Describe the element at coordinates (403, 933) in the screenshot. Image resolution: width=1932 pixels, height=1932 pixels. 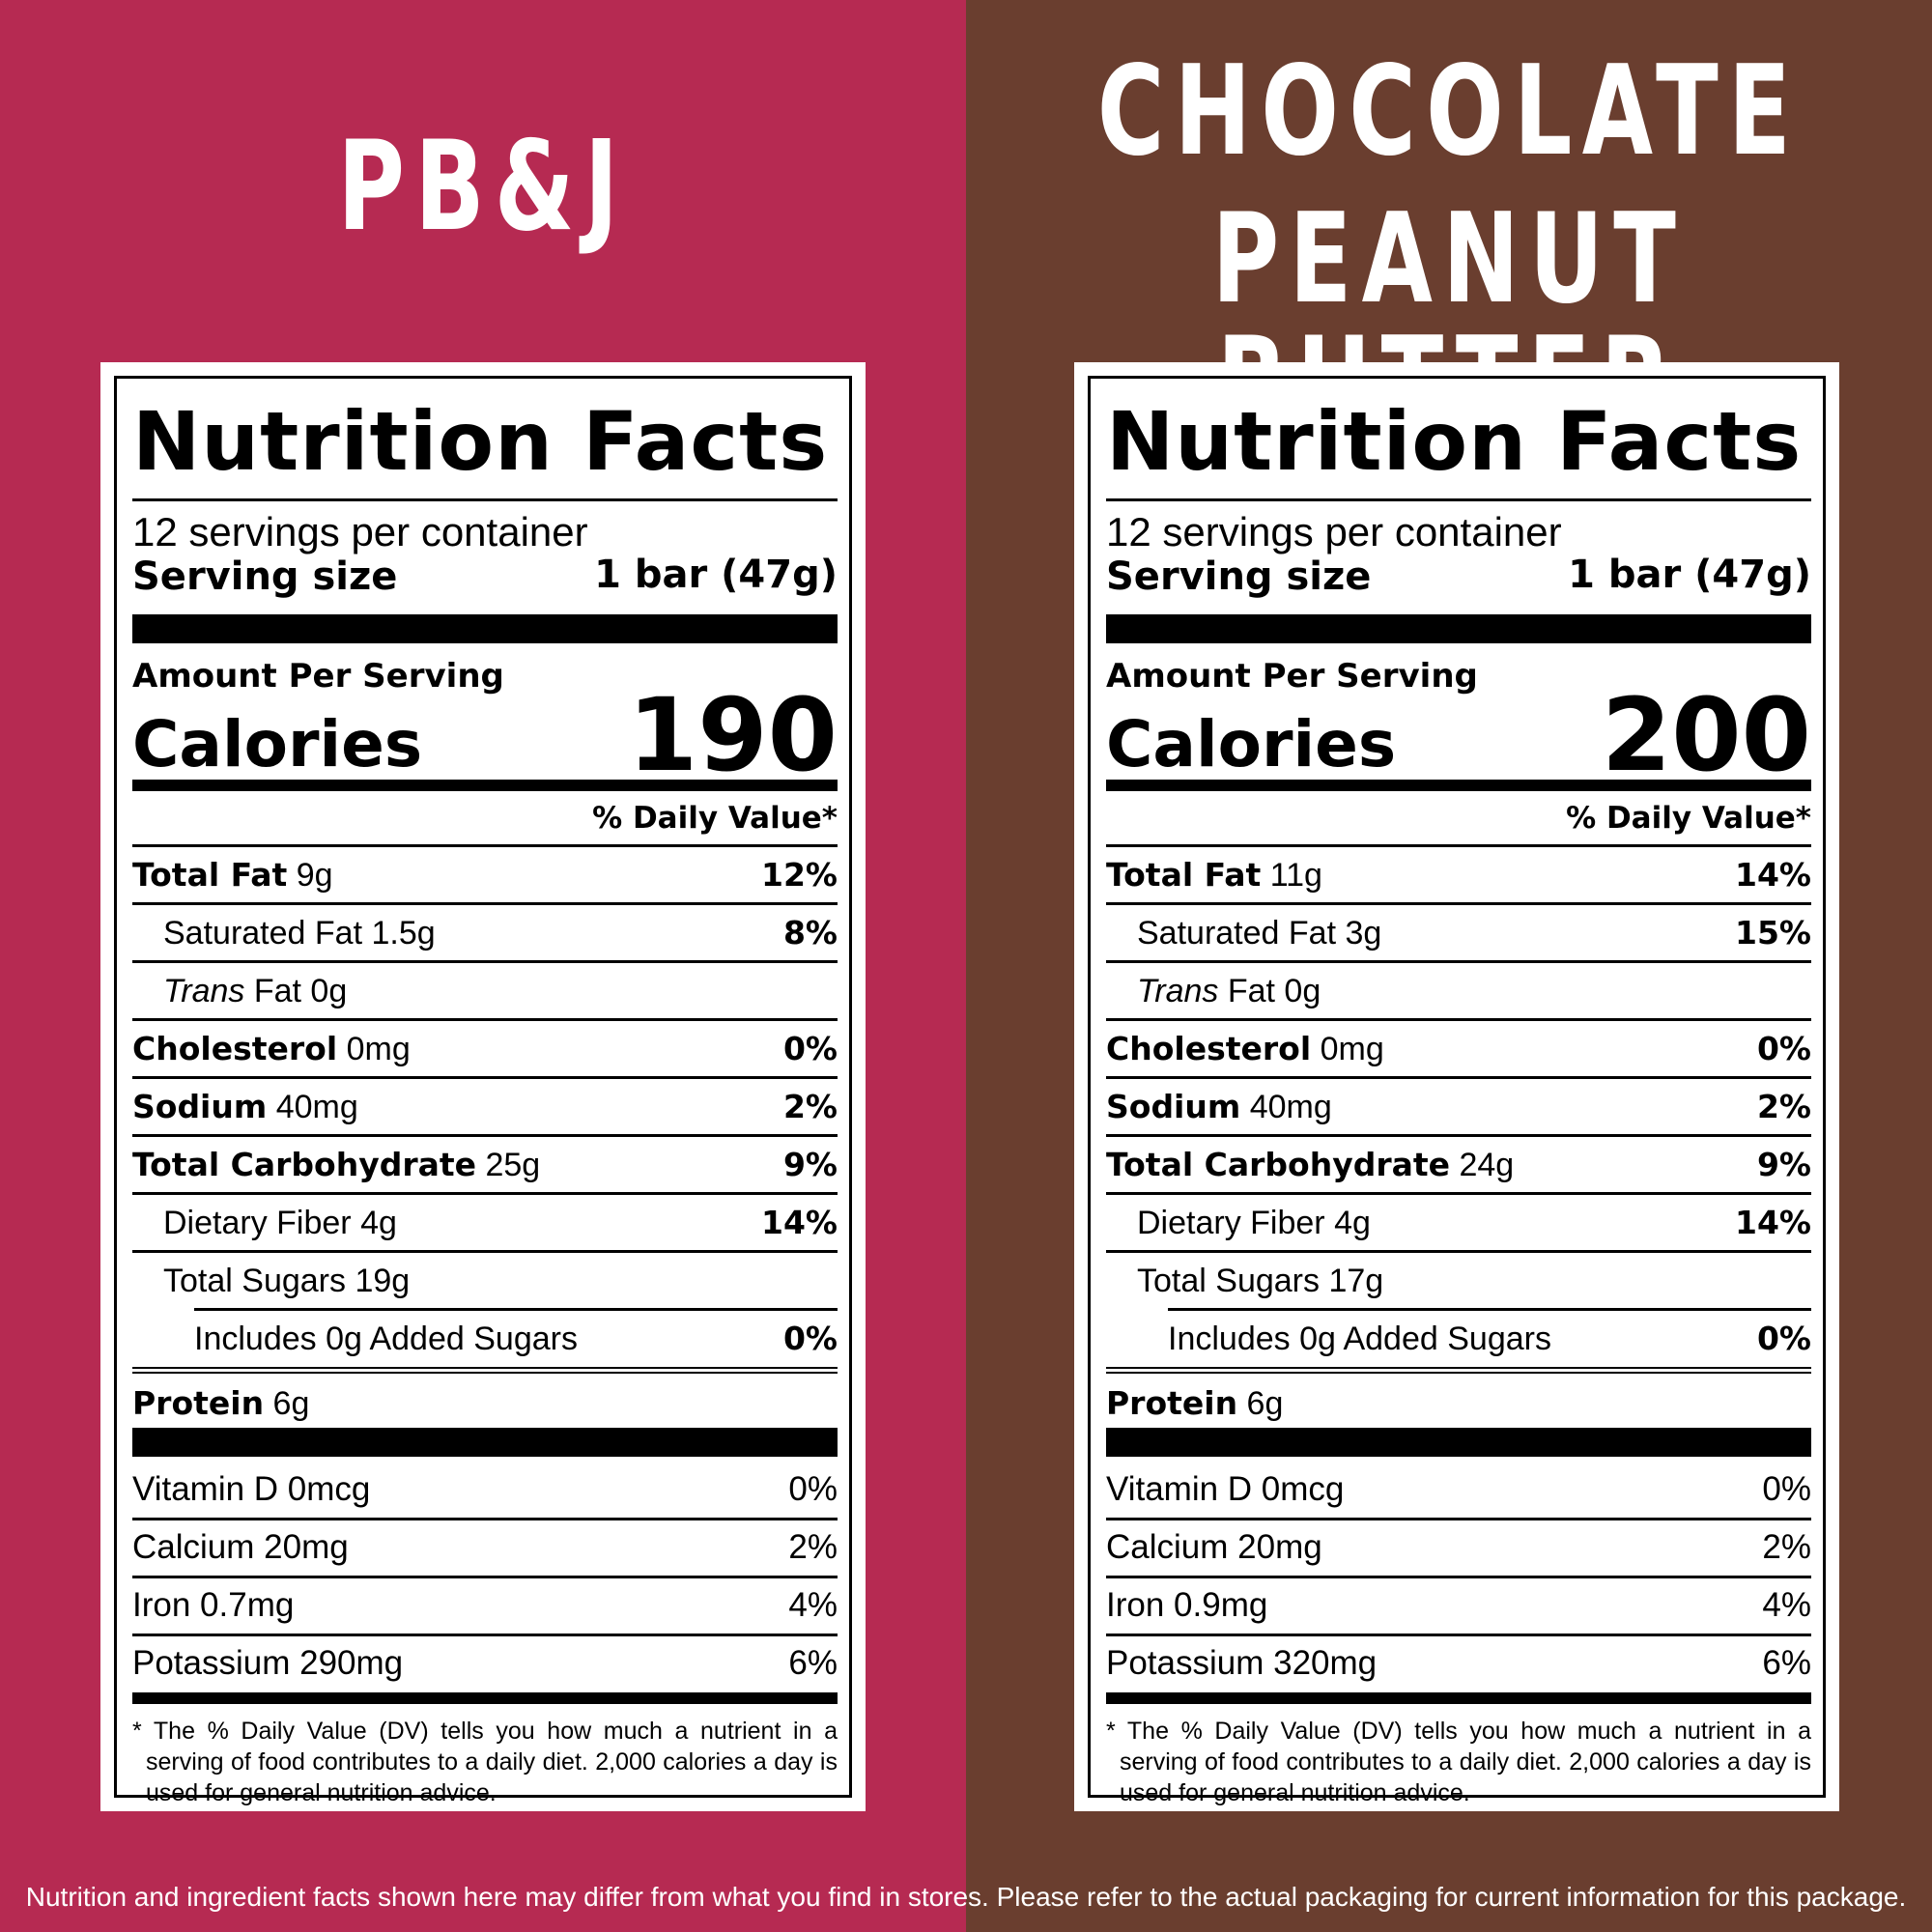
I see `nutrient-amount: 1.5g` at that location.